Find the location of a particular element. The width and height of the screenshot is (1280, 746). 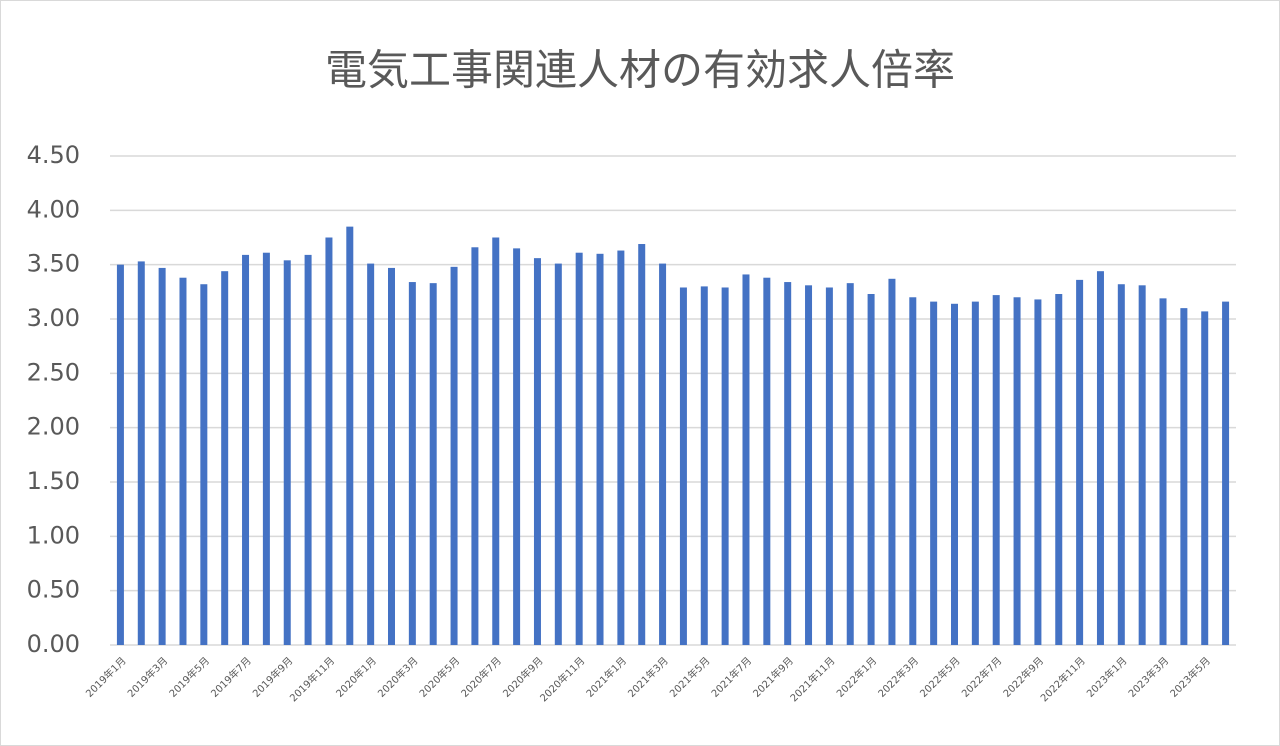

y-tick-label: 3.50 is located at coordinates (53, 264).